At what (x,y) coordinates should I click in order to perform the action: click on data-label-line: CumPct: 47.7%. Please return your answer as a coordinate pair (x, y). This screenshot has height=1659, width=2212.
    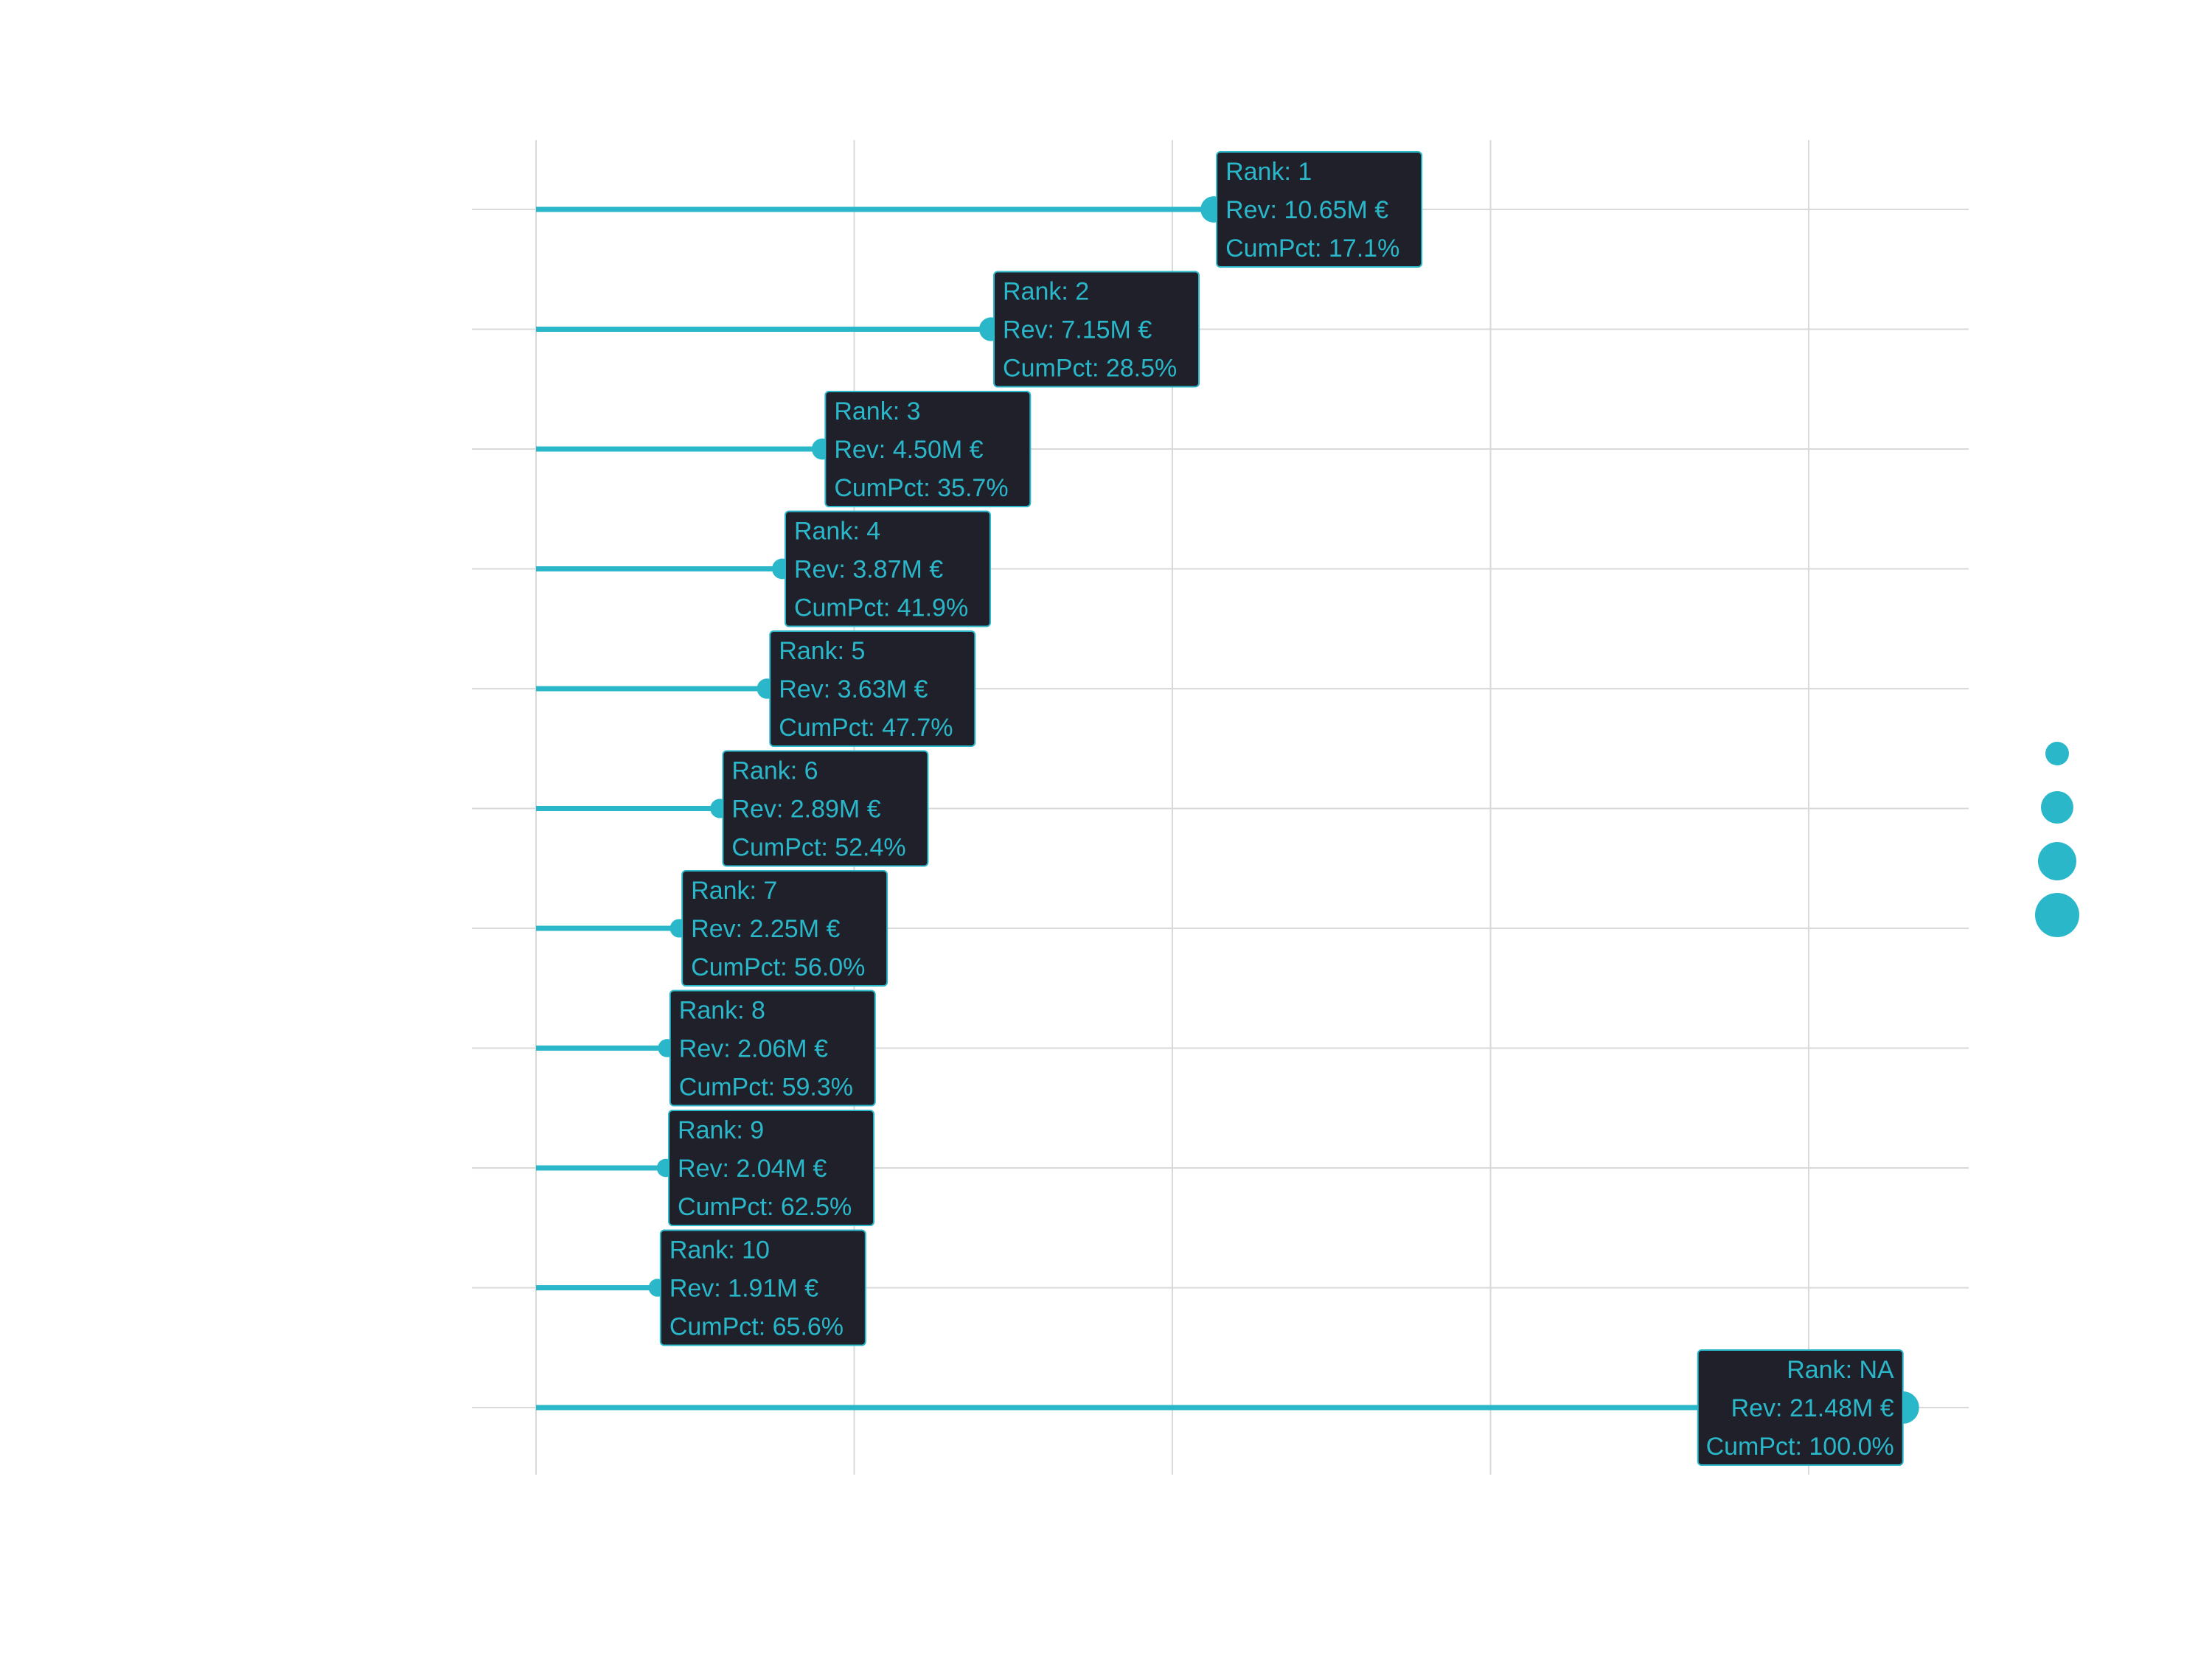
    Looking at the image, I should click on (866, 728).